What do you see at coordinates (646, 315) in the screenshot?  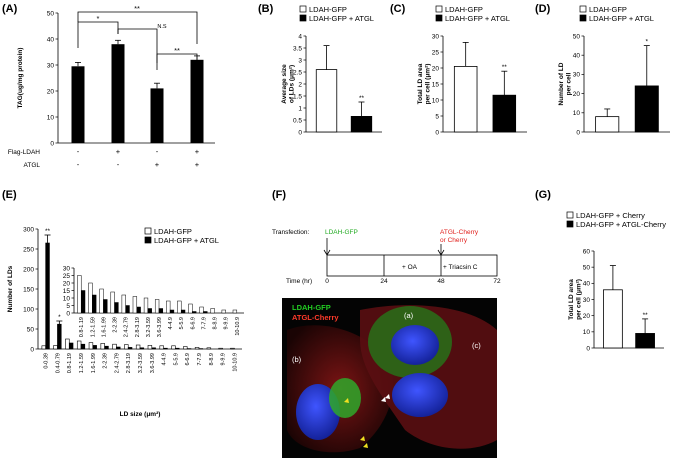 I see `g-sig-star: **` at bounding box center [646, 315].